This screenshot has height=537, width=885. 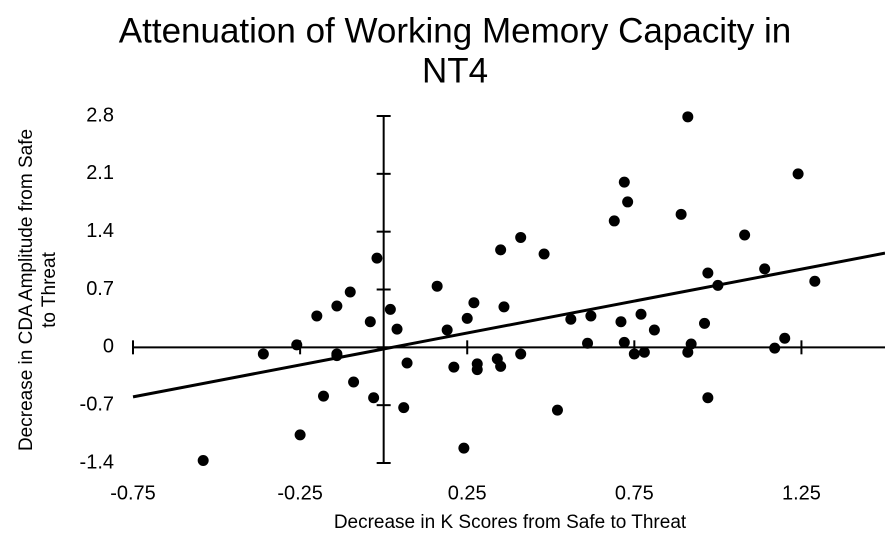 I want to click on y-tick-label: 0.7, so click(x=100, y=289).